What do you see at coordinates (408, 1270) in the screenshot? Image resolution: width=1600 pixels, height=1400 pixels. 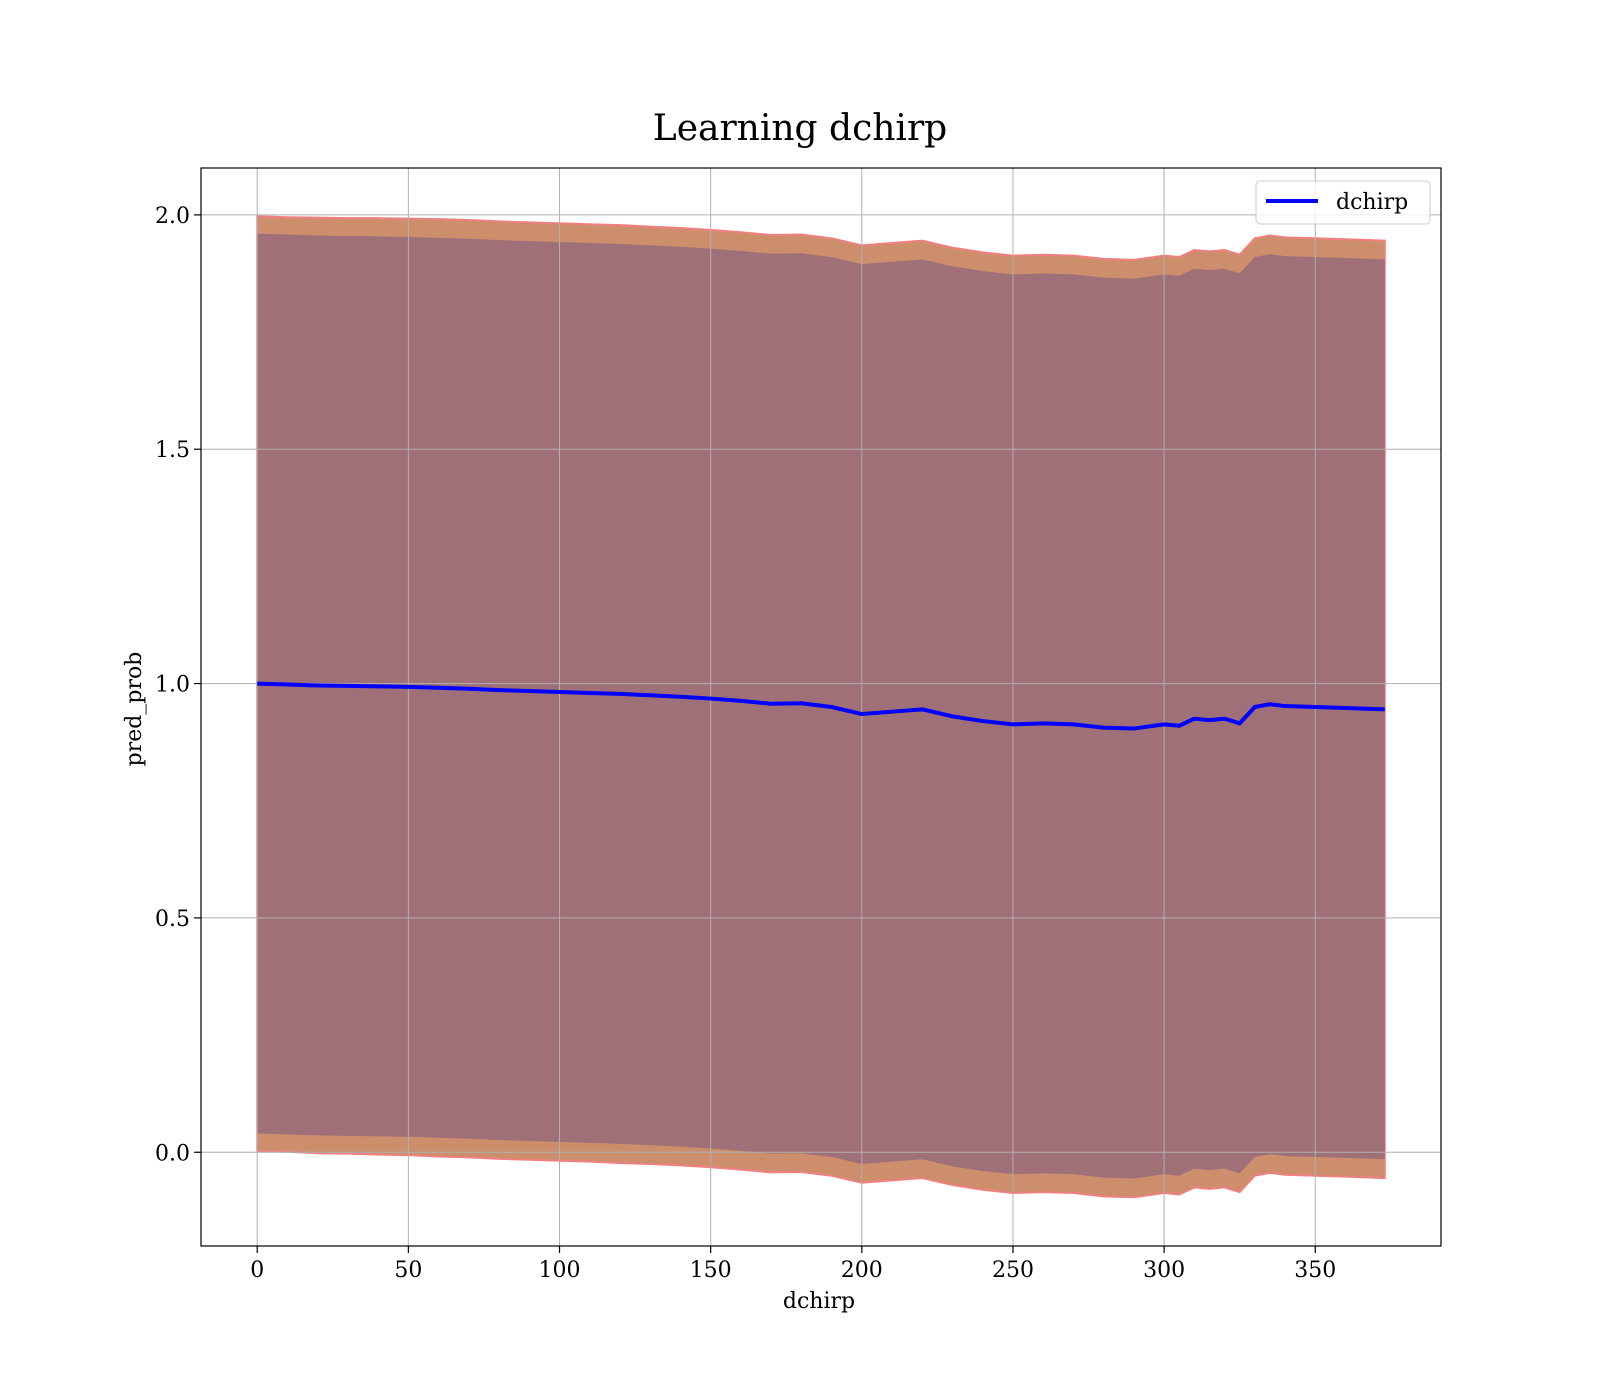 I see `x-tick-label: 50` at bounding box center [408, 1270].